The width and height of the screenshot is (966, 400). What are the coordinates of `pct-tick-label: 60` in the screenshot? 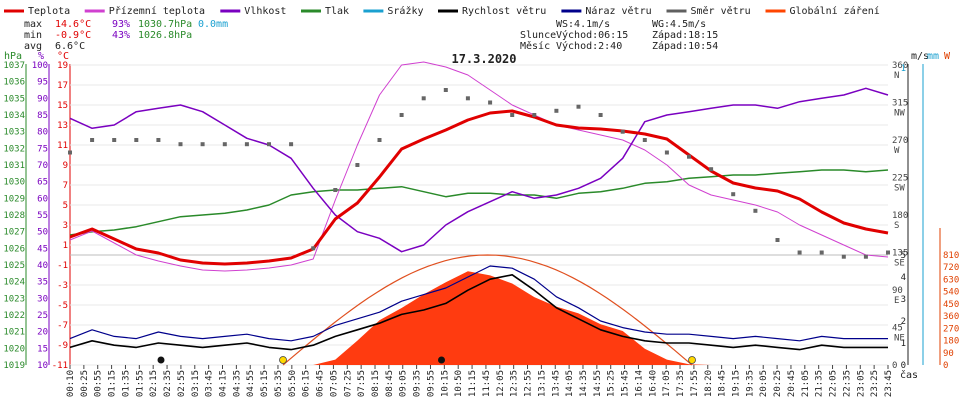 It's located at (42, 199).